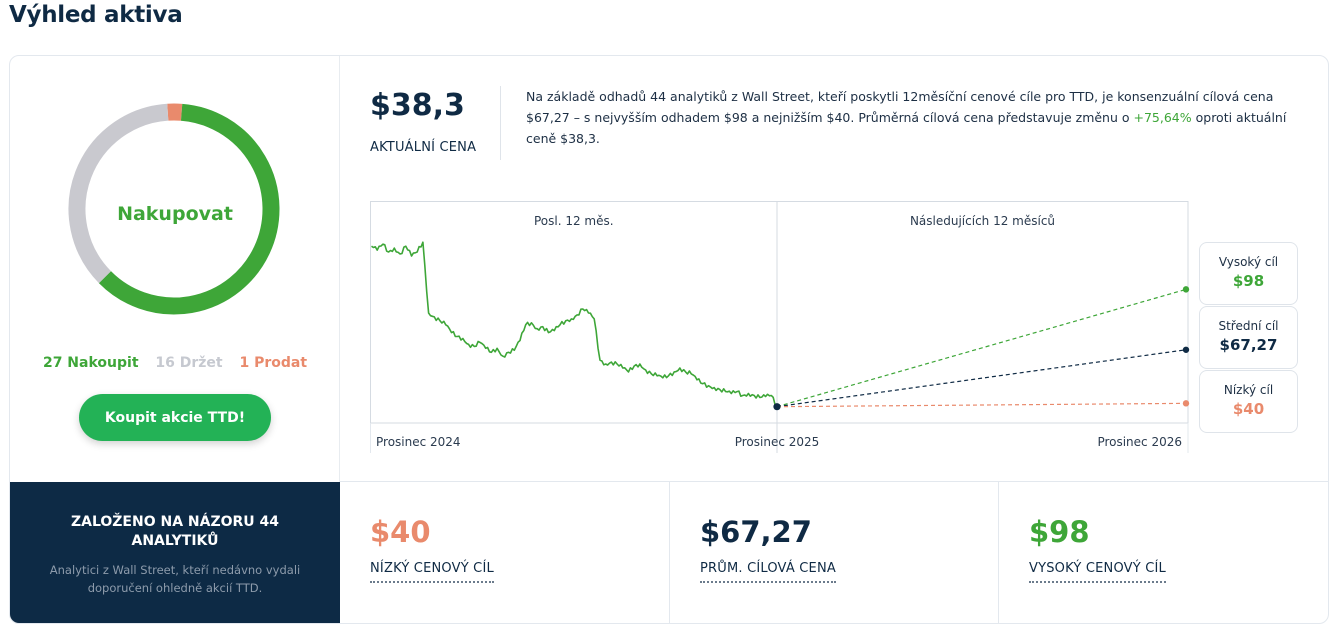 The width and height of the screenshot is (1332, 628). Describe the element at coordinates (1139, 442) in the screenshot. I see `x-tick-label: Prosinec 2026` at that location.